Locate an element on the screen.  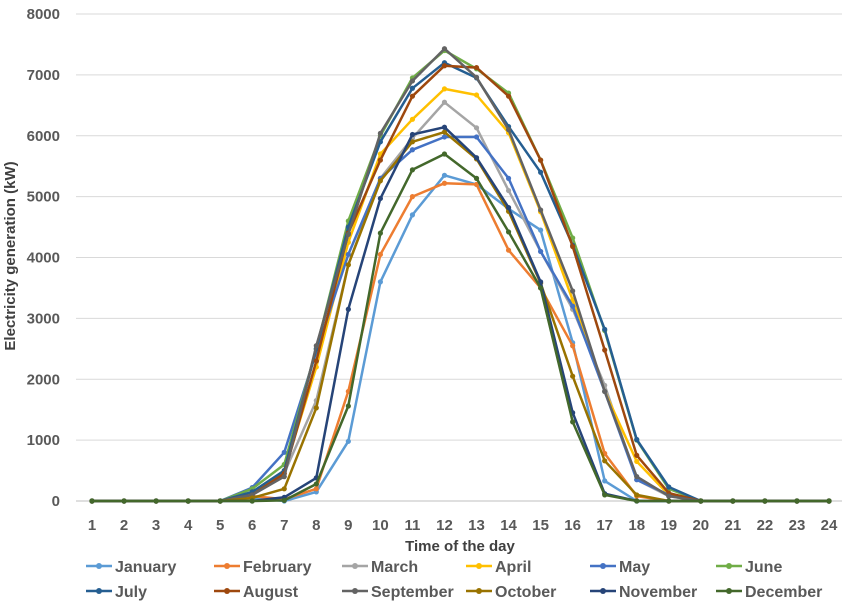
legend-label: October is located at coordinates (525, 592).